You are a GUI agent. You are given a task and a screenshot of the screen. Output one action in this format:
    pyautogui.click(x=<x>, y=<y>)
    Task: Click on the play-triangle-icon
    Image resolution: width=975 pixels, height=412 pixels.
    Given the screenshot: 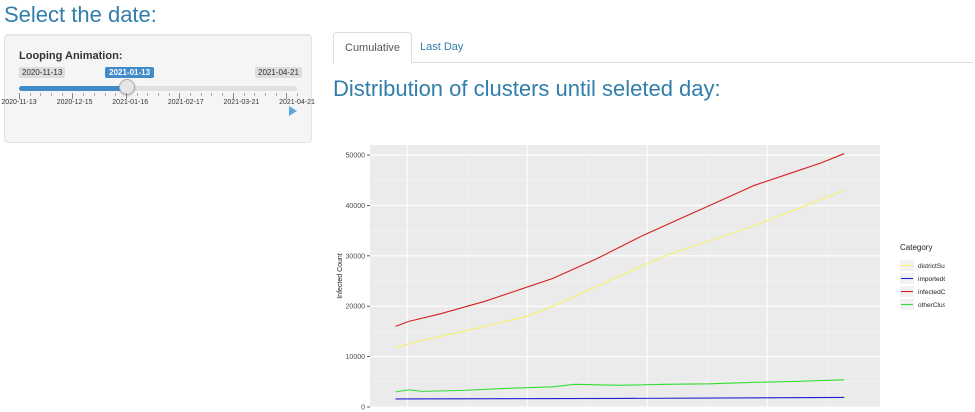 What is the action you would take?
    pyautogui.click(x=293, y=111)
    